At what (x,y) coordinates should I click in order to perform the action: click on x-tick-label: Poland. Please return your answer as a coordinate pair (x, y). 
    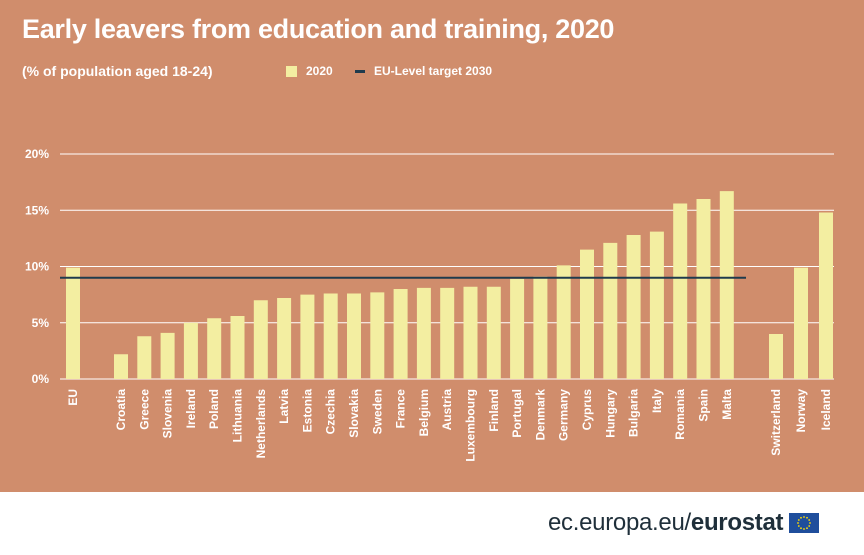
    Looking at the image, I should click on (214, 409).